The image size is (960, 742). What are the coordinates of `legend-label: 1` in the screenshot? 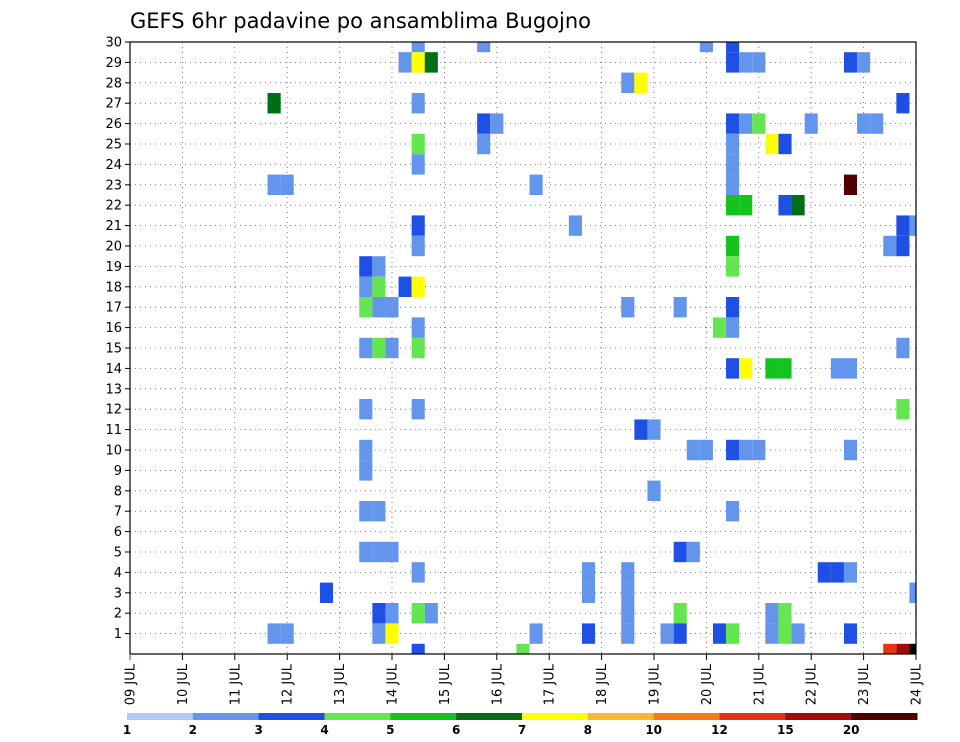 It's located at (127, 730).